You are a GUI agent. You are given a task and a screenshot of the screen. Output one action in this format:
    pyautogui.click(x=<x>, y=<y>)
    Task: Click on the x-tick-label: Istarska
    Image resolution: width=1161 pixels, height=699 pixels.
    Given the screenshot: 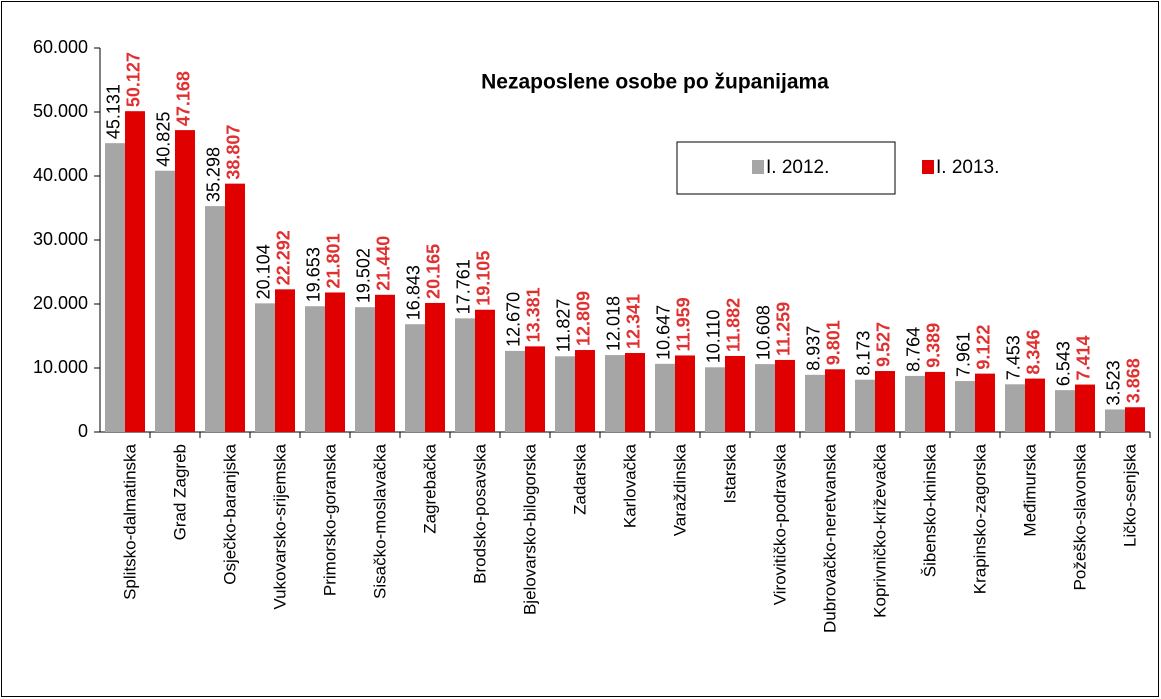 What is the action you would take?
    pyautogui.click(x=729, y=473)
    